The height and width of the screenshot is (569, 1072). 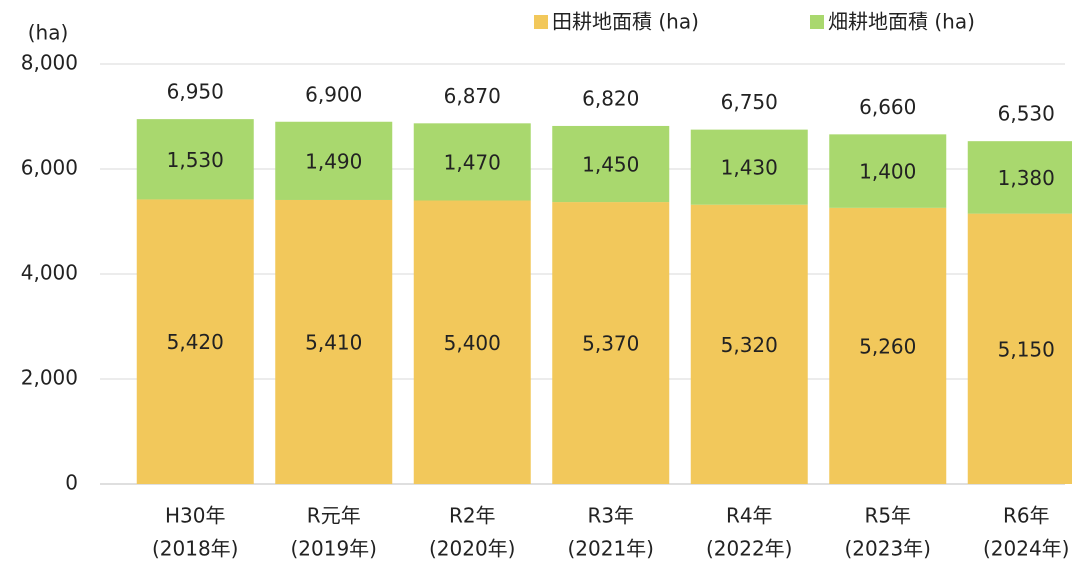 I want to click on value-label: 1,530, so click(x=195, y=160).